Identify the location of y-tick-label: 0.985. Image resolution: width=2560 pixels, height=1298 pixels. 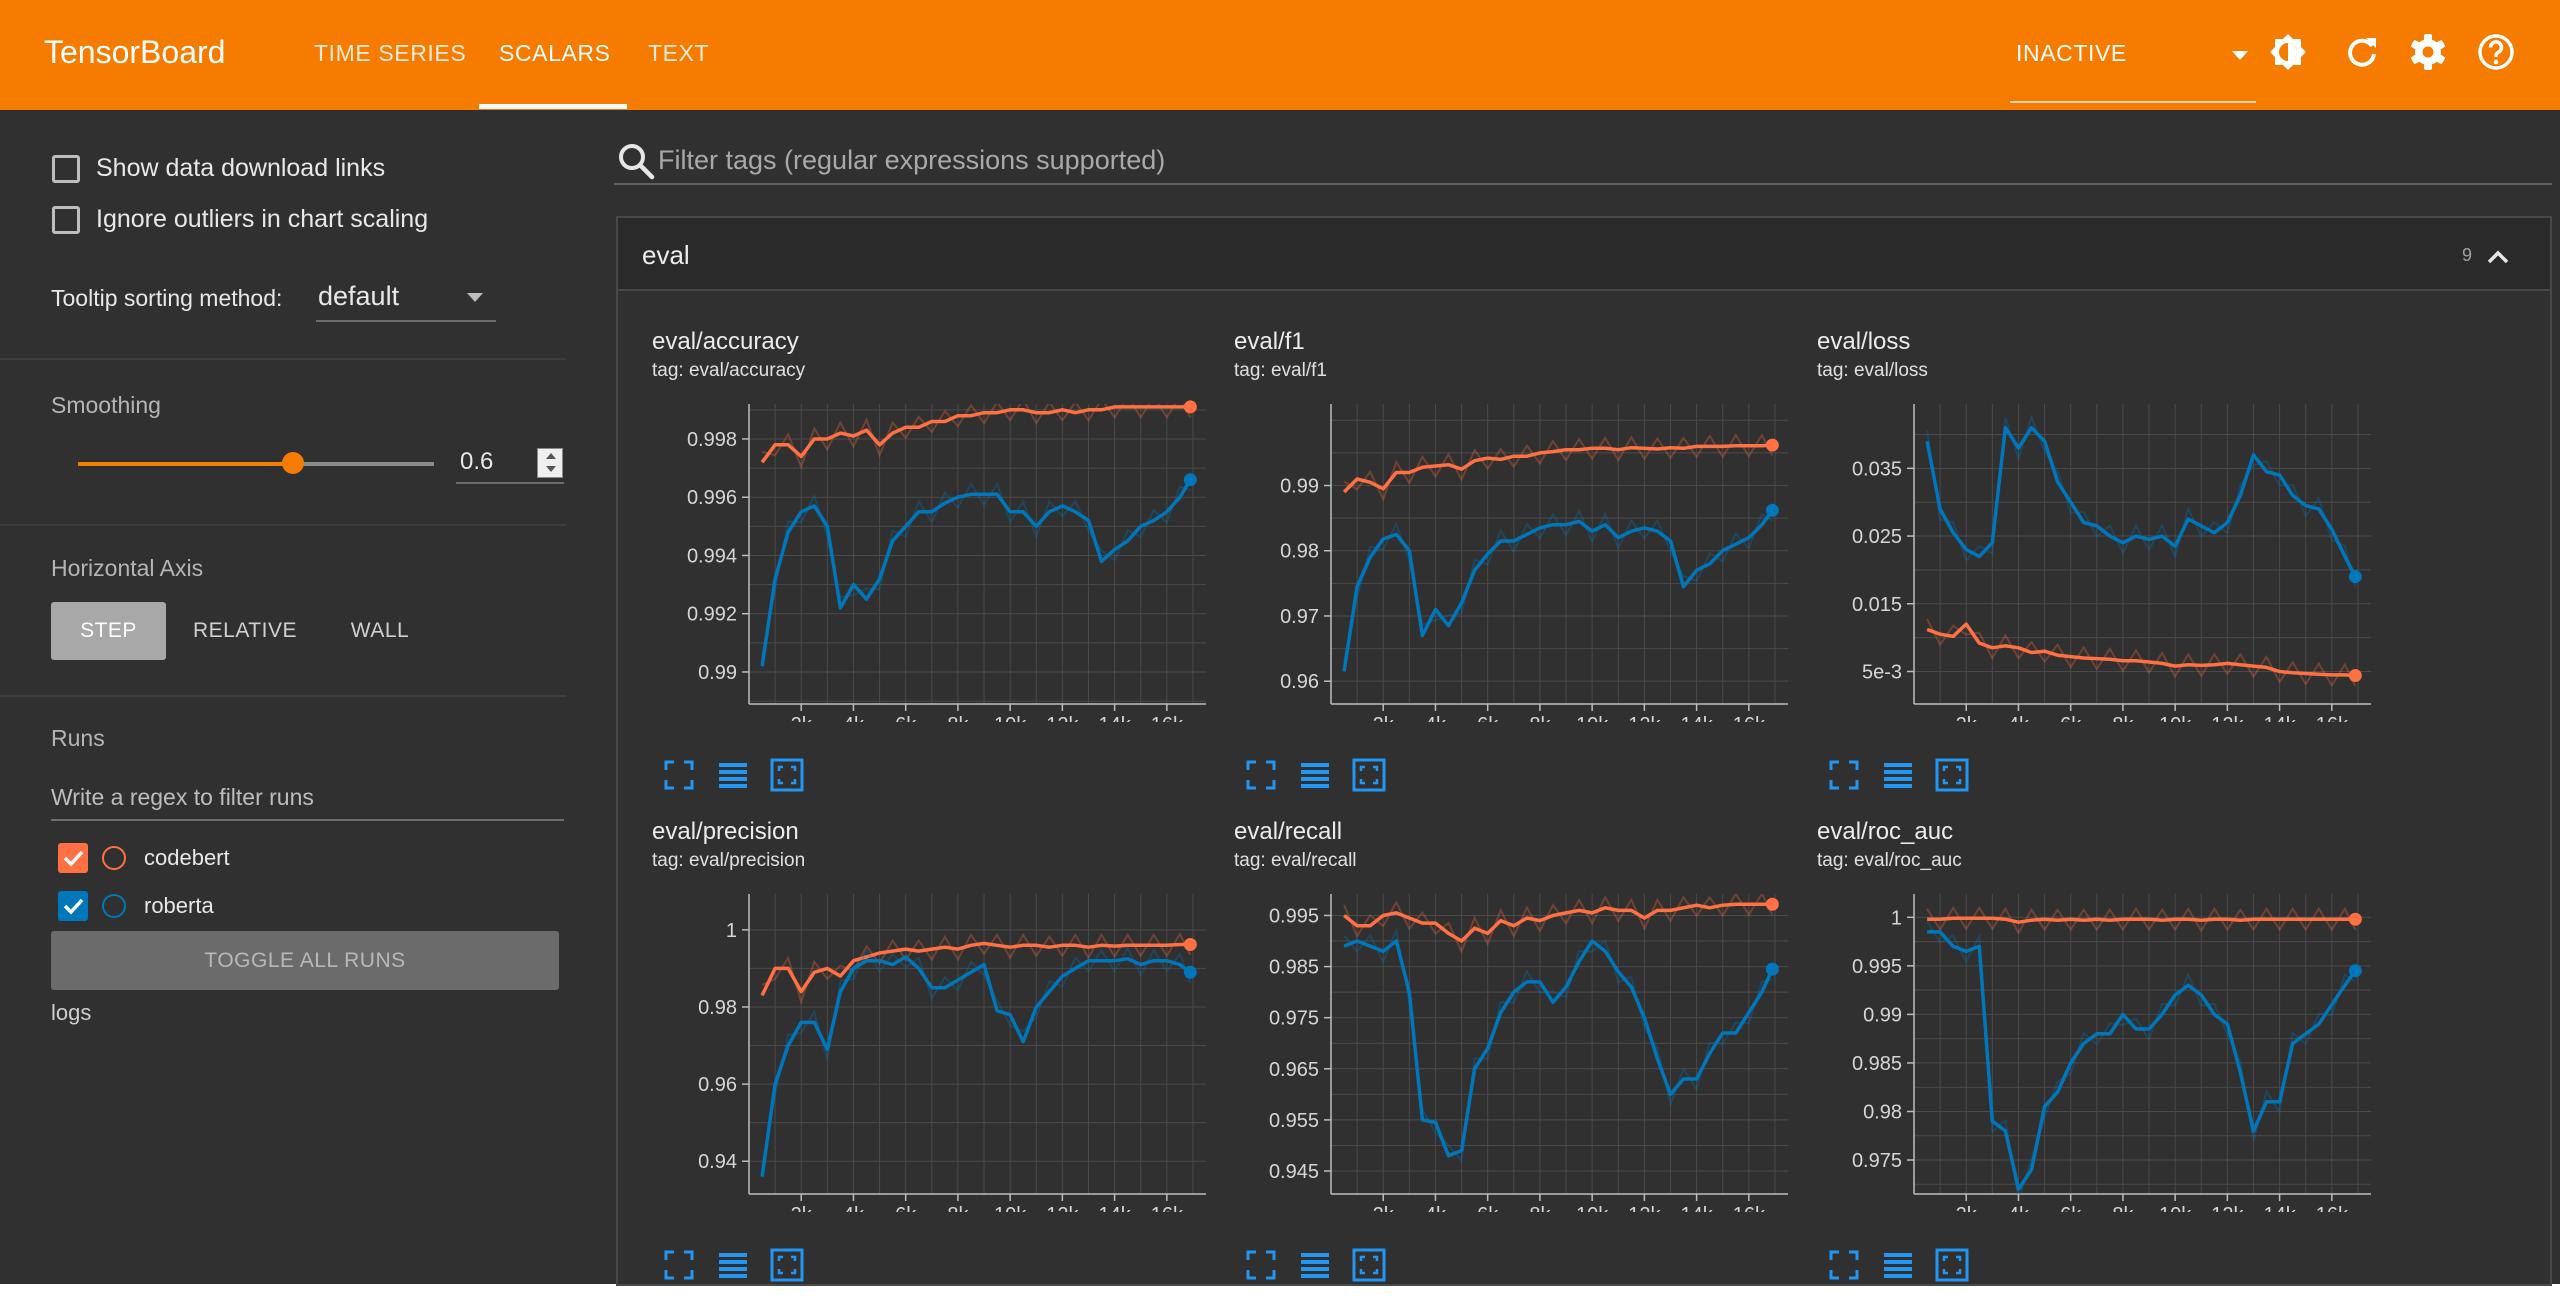
(1877, 1064).